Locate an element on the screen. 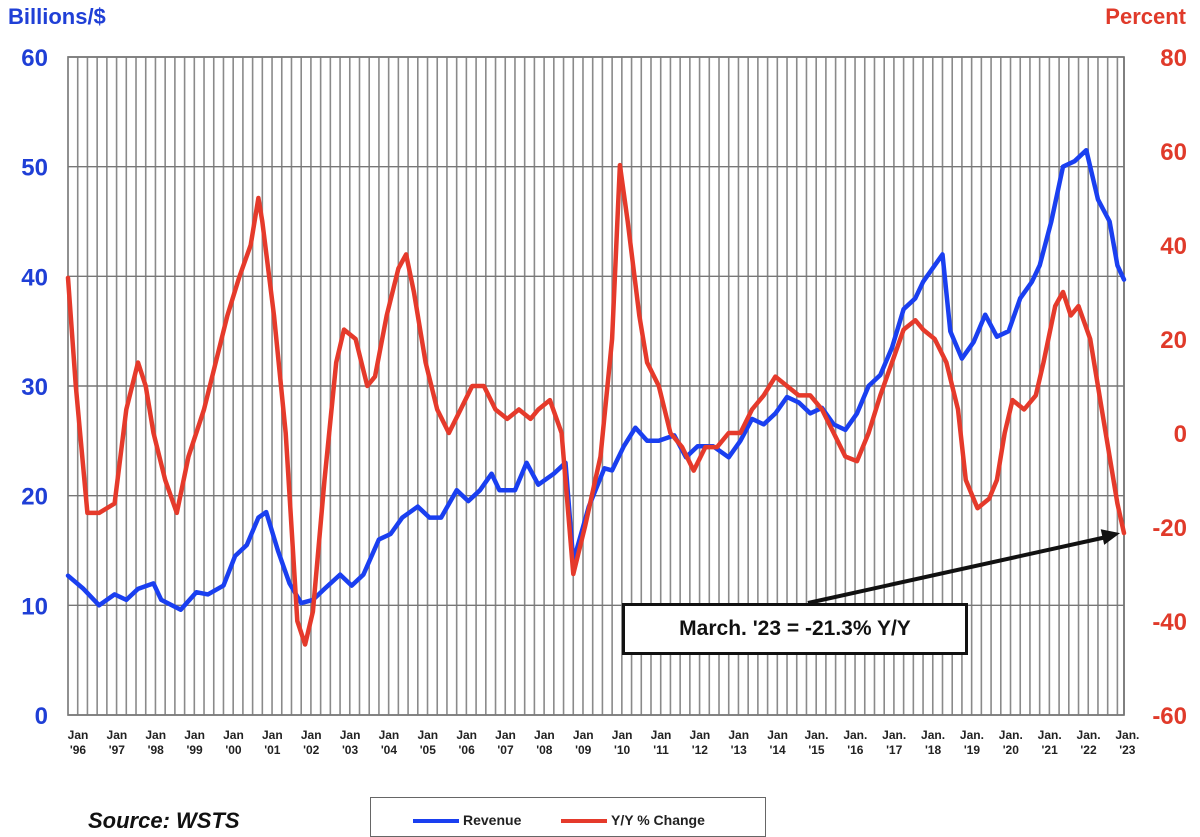 This screenshot has height=837, width=1200. right-tick-label: -20 is located at coordinates (1169, 528).